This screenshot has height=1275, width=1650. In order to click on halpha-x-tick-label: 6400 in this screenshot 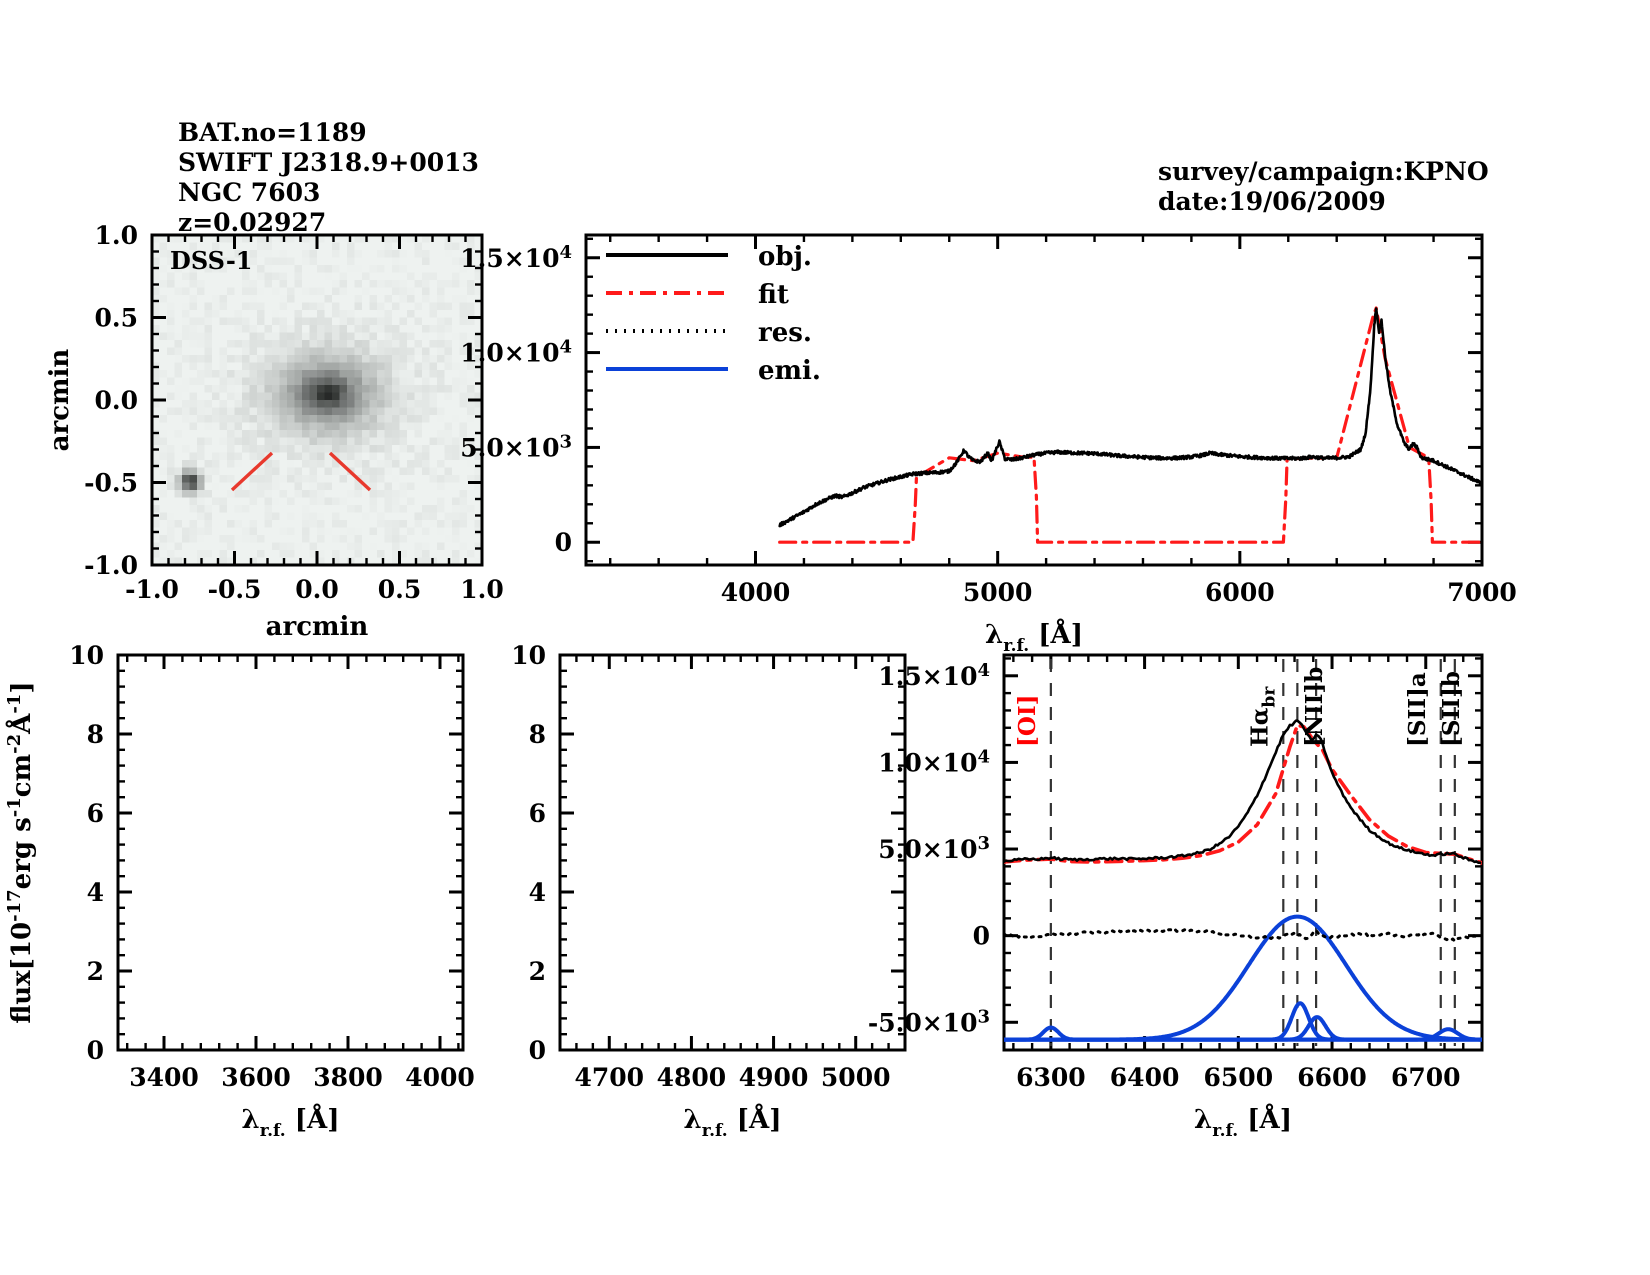, I will do `click(1145, 1077)`.